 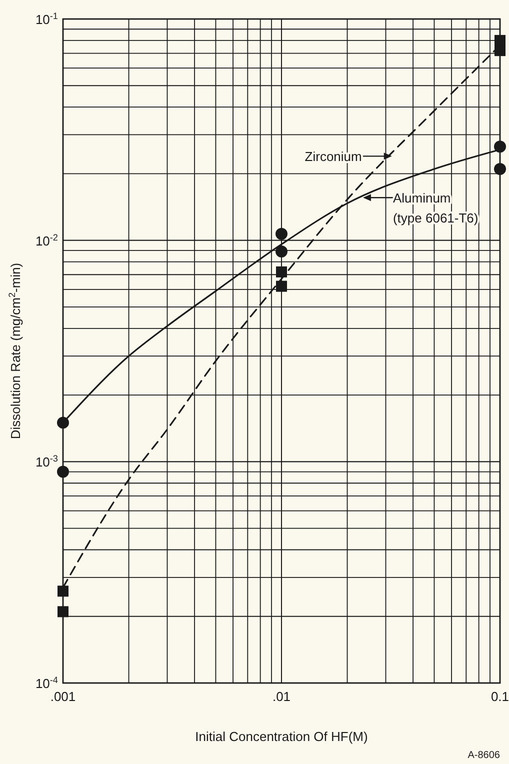 I want to click on y-tick-label: 10$^{-4}$, so click(x=46, y=683).